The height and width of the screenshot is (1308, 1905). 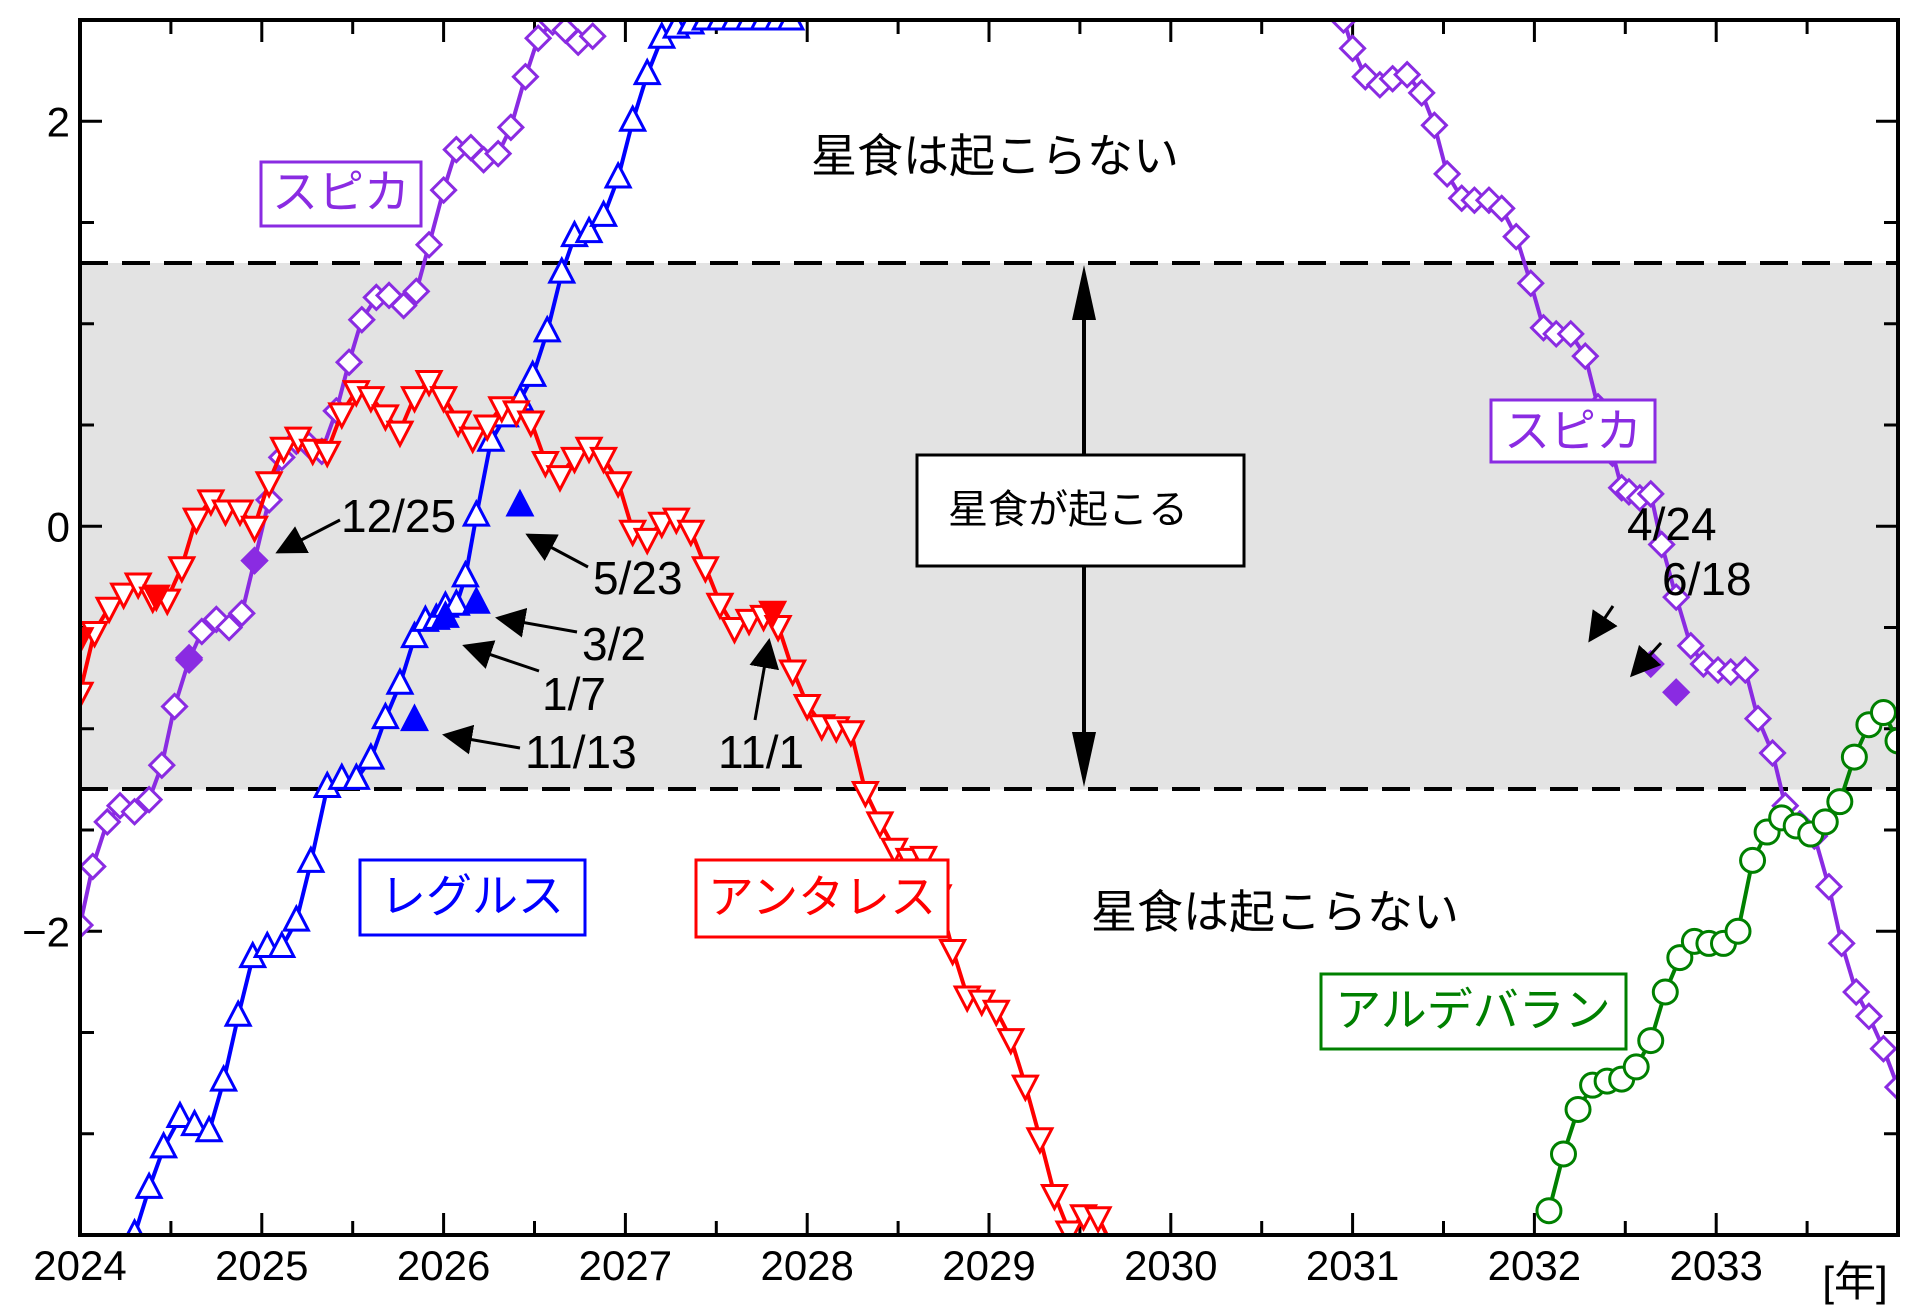 I want to click on x-tick-label: 2026, so click(x=443, y=1265).